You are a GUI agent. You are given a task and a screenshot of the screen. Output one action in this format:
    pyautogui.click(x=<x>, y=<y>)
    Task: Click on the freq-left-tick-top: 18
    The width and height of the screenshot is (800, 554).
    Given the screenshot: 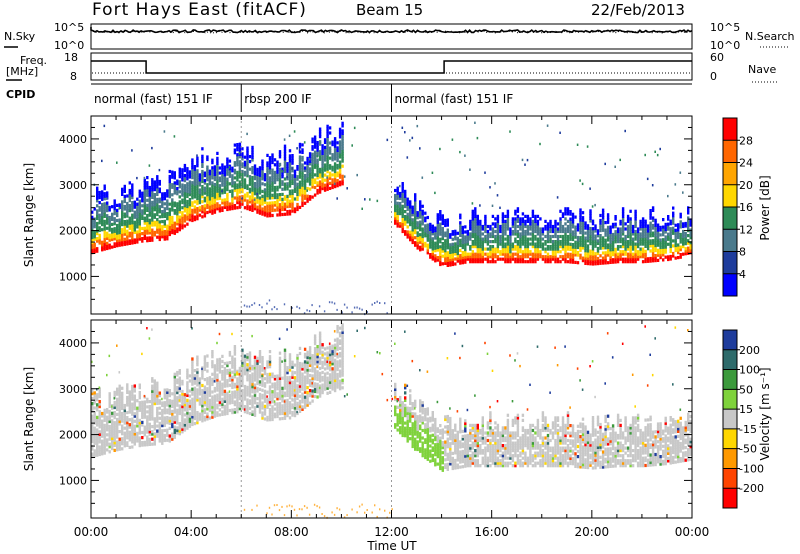 What is the action you would take?
    pyautogui.click(x=71, y=57)
    